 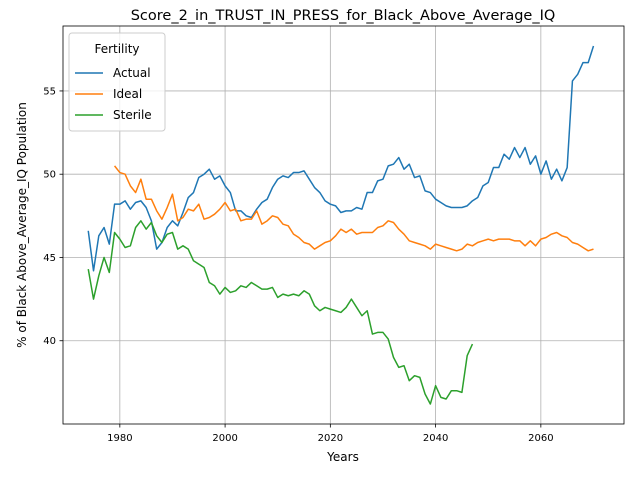 I want to click on legend-label-actual: Actual, so click(x=132, y=73).